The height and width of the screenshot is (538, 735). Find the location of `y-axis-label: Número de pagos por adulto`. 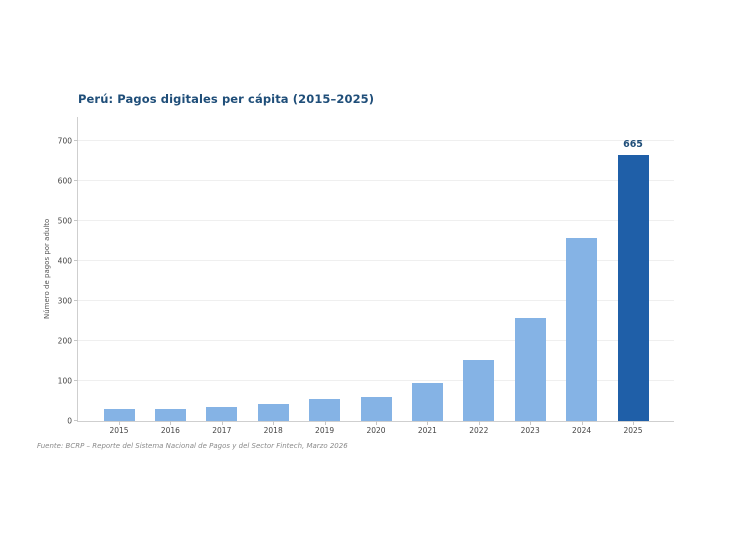

y-axis-label: Número de pagos por adulto is located at coordinates (47, 269).